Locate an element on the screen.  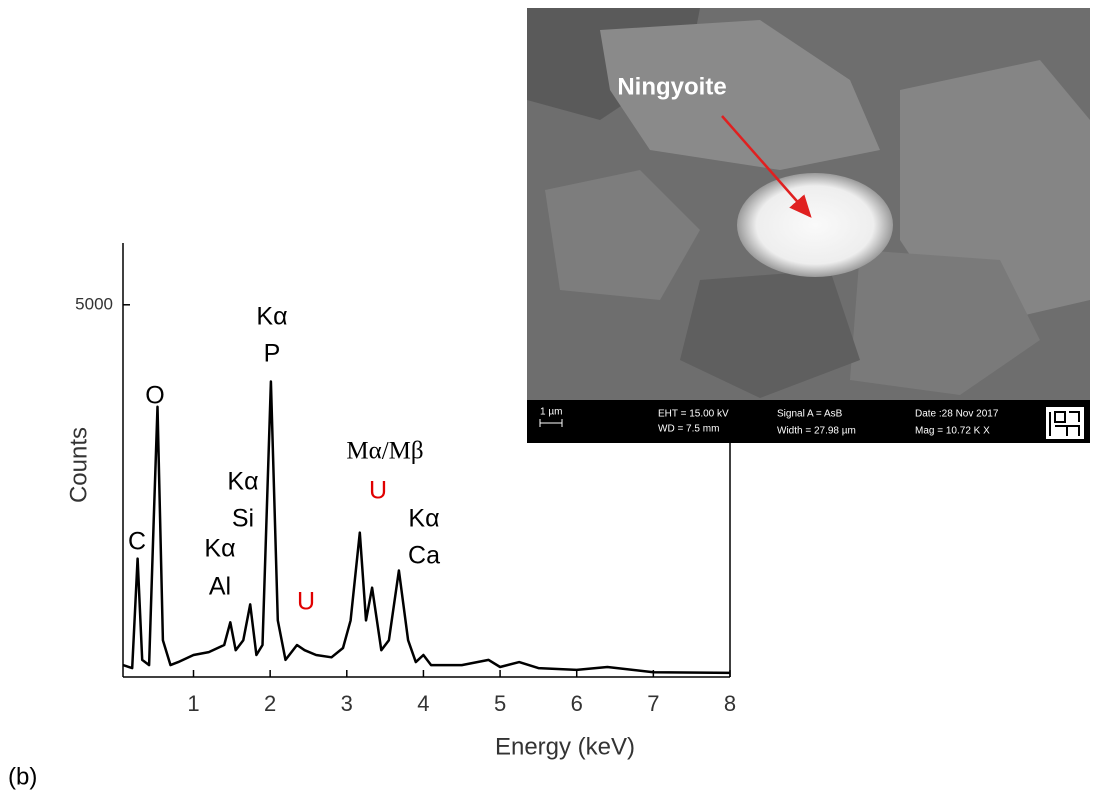
info-text: Mag = 10.72 K X is located at coordinates (952, 431).